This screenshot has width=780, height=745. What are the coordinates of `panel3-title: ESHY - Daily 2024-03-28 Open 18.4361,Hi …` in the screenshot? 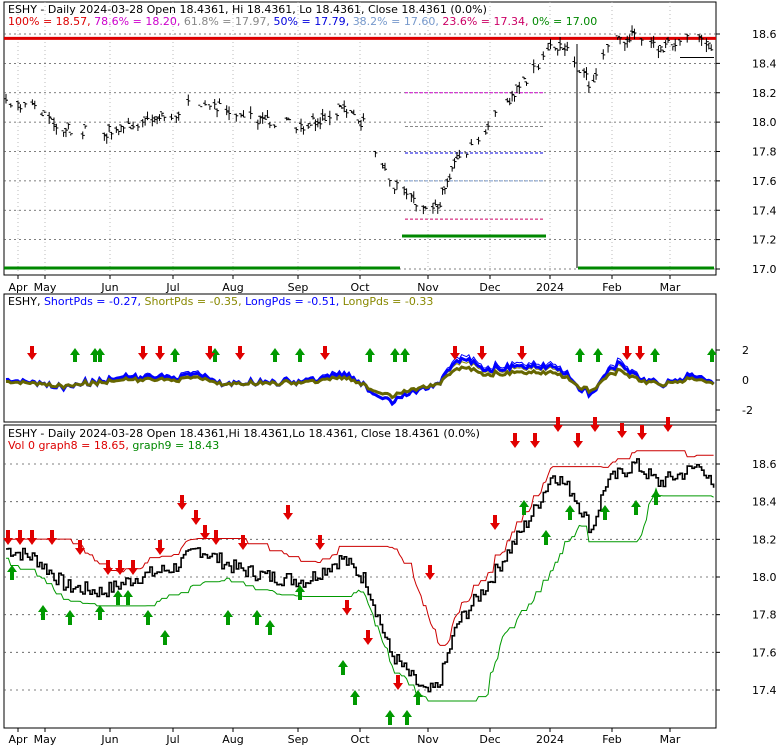 It's located at (244, 433).